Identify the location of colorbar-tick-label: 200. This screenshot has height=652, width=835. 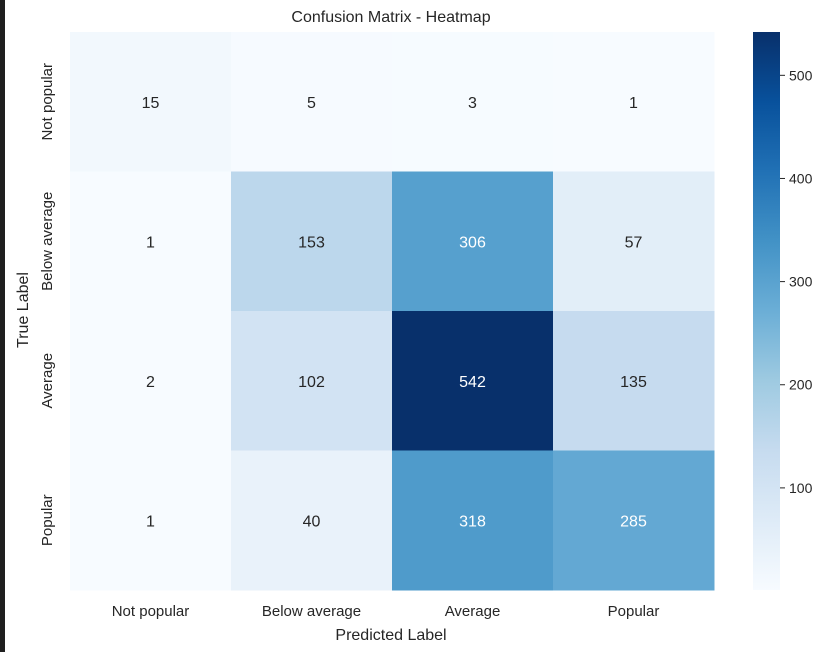
(801, 385).